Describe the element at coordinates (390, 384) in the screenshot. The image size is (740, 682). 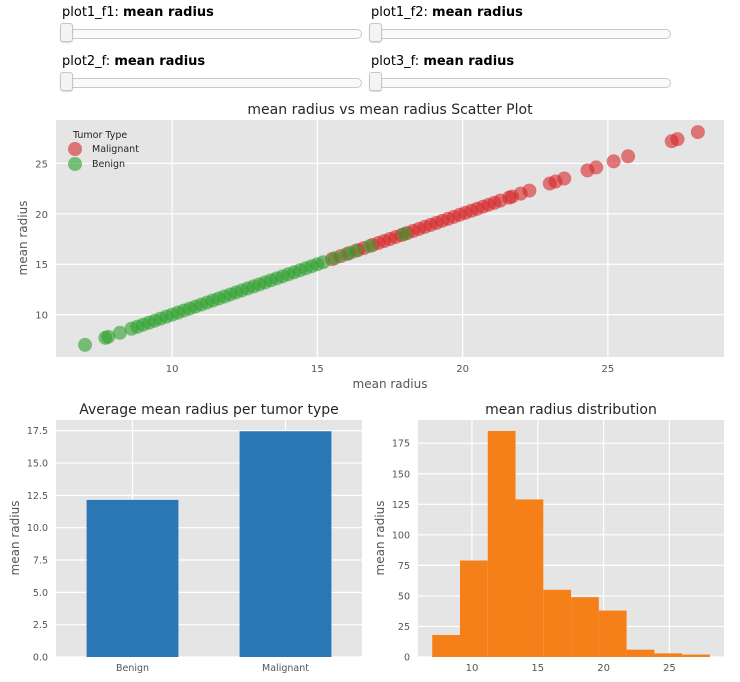
I see `scatter-x-axis-label: mean radius` at that location.